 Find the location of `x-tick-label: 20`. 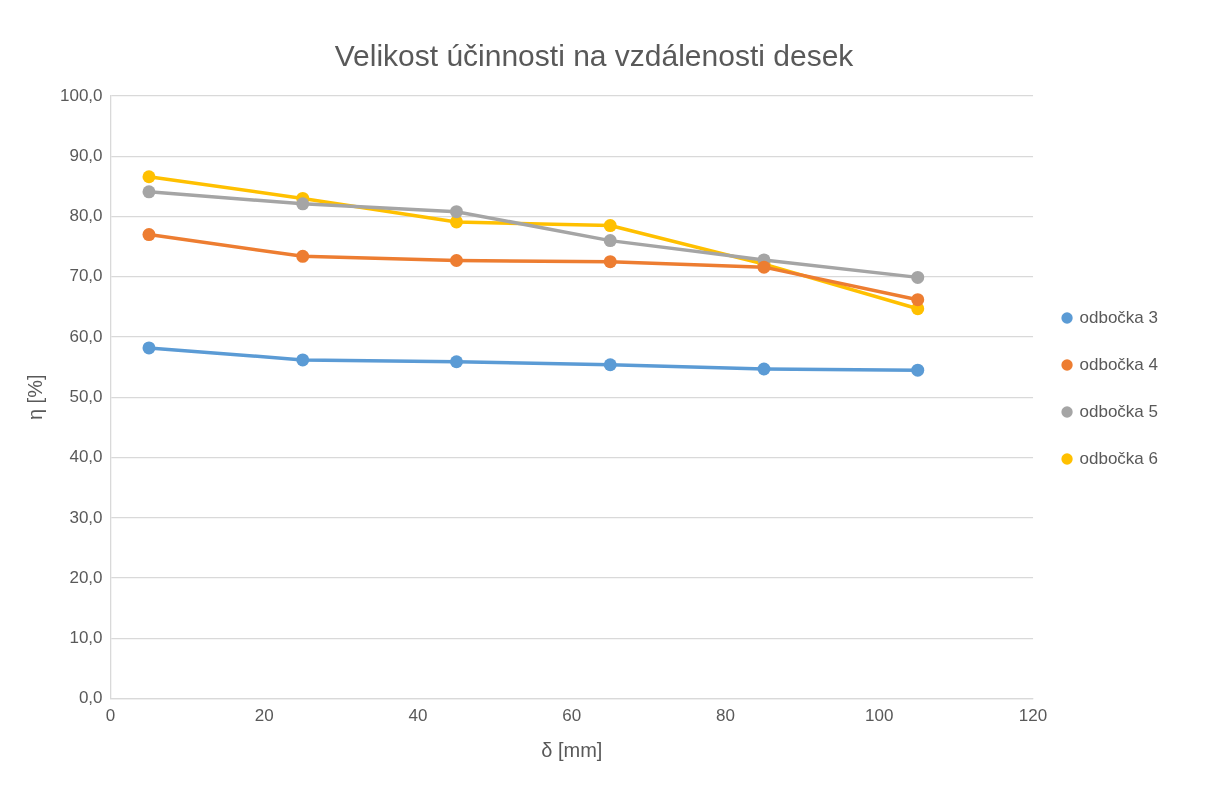

x-tick-label: 20 is located at coordinates (264, 716).